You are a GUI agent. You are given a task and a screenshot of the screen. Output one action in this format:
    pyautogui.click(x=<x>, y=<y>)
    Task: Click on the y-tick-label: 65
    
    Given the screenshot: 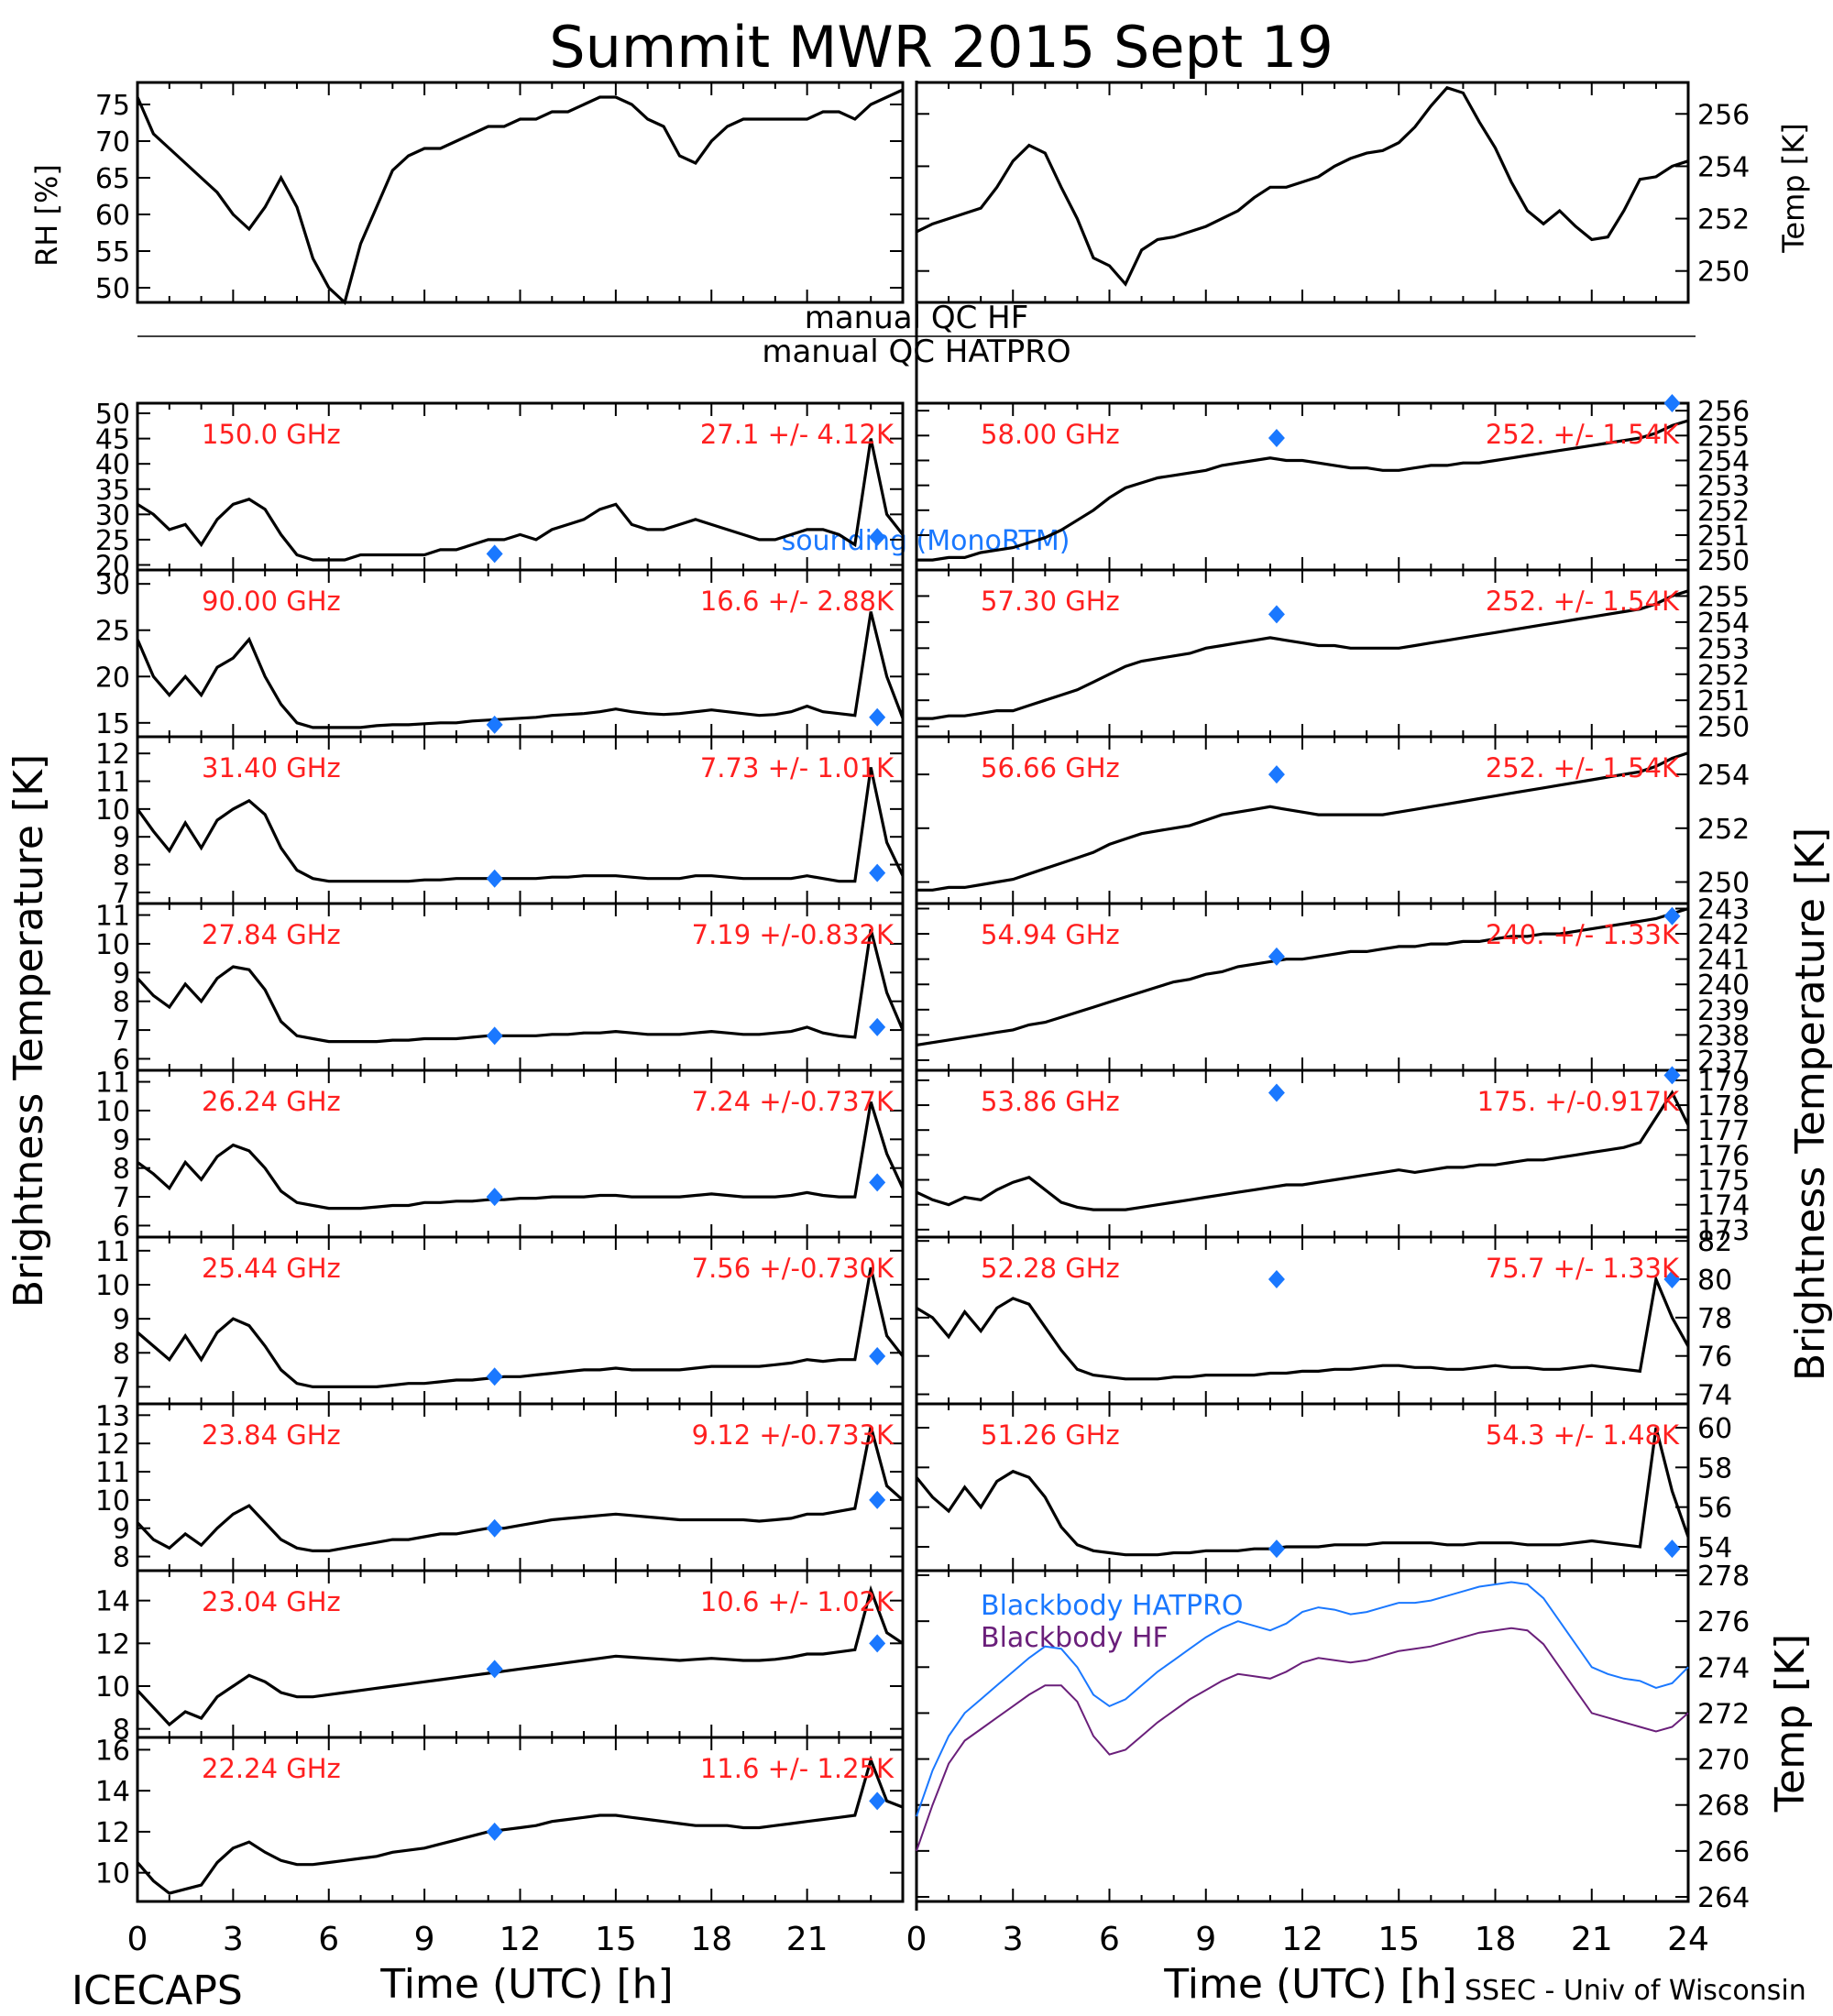 What is the action you would take?
    pyautogui.click(x=112, y=179)
    